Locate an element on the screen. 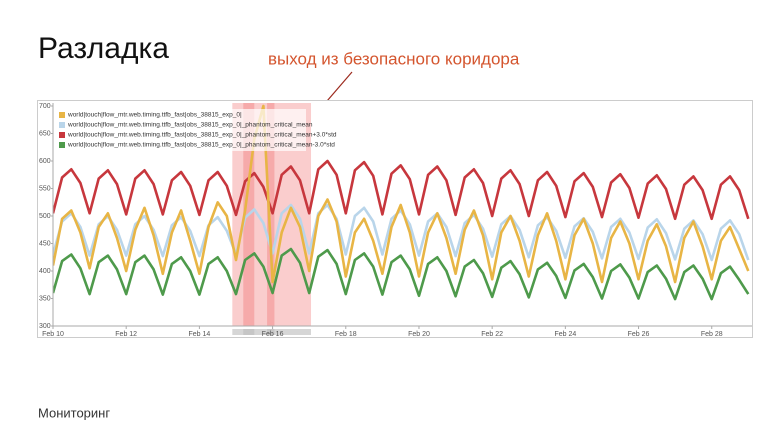  x-tick-label: Feb 24 is located at coordinates (565, 334).